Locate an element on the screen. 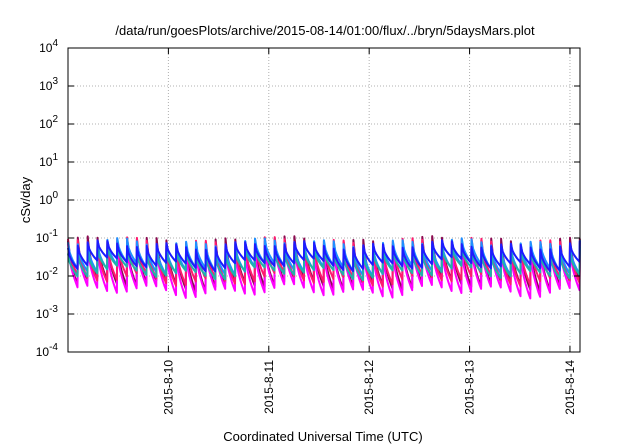  y-tick-label: 10¹ is located at coordinates (48, 160).